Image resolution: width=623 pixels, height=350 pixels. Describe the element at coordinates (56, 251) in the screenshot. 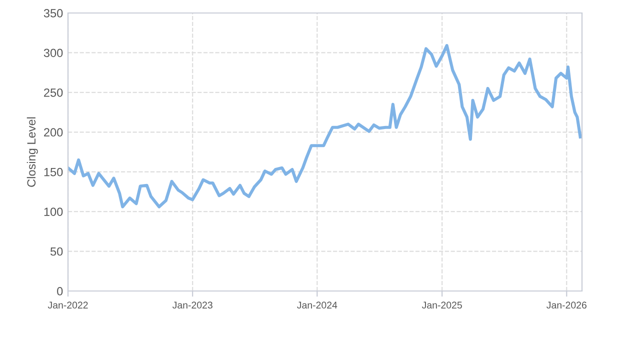

I see `y-tick-label: 50` at that location.